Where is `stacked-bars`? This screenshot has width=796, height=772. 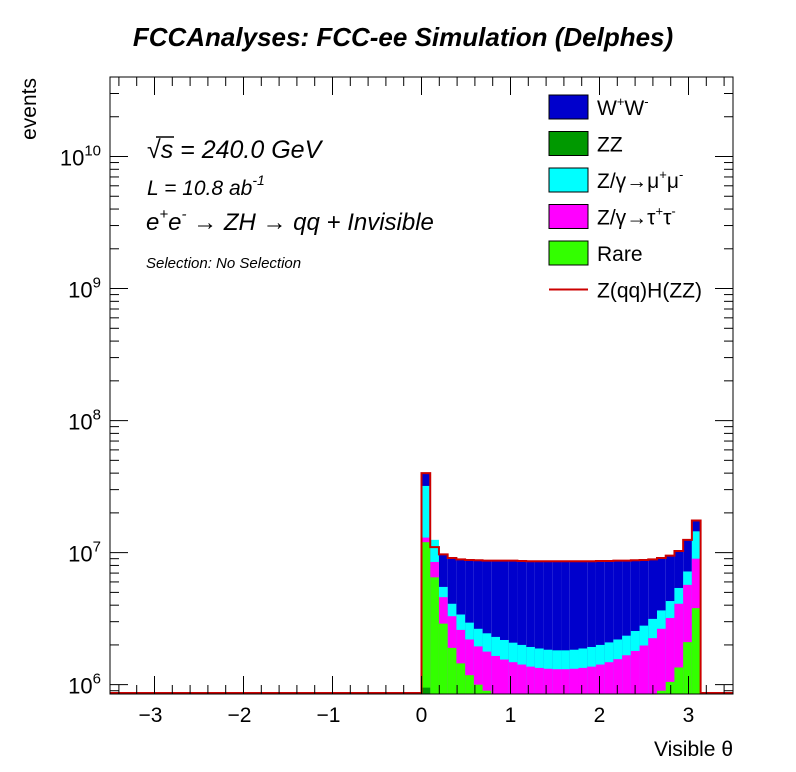 stacked-bars is located at coordinates (561, 583).